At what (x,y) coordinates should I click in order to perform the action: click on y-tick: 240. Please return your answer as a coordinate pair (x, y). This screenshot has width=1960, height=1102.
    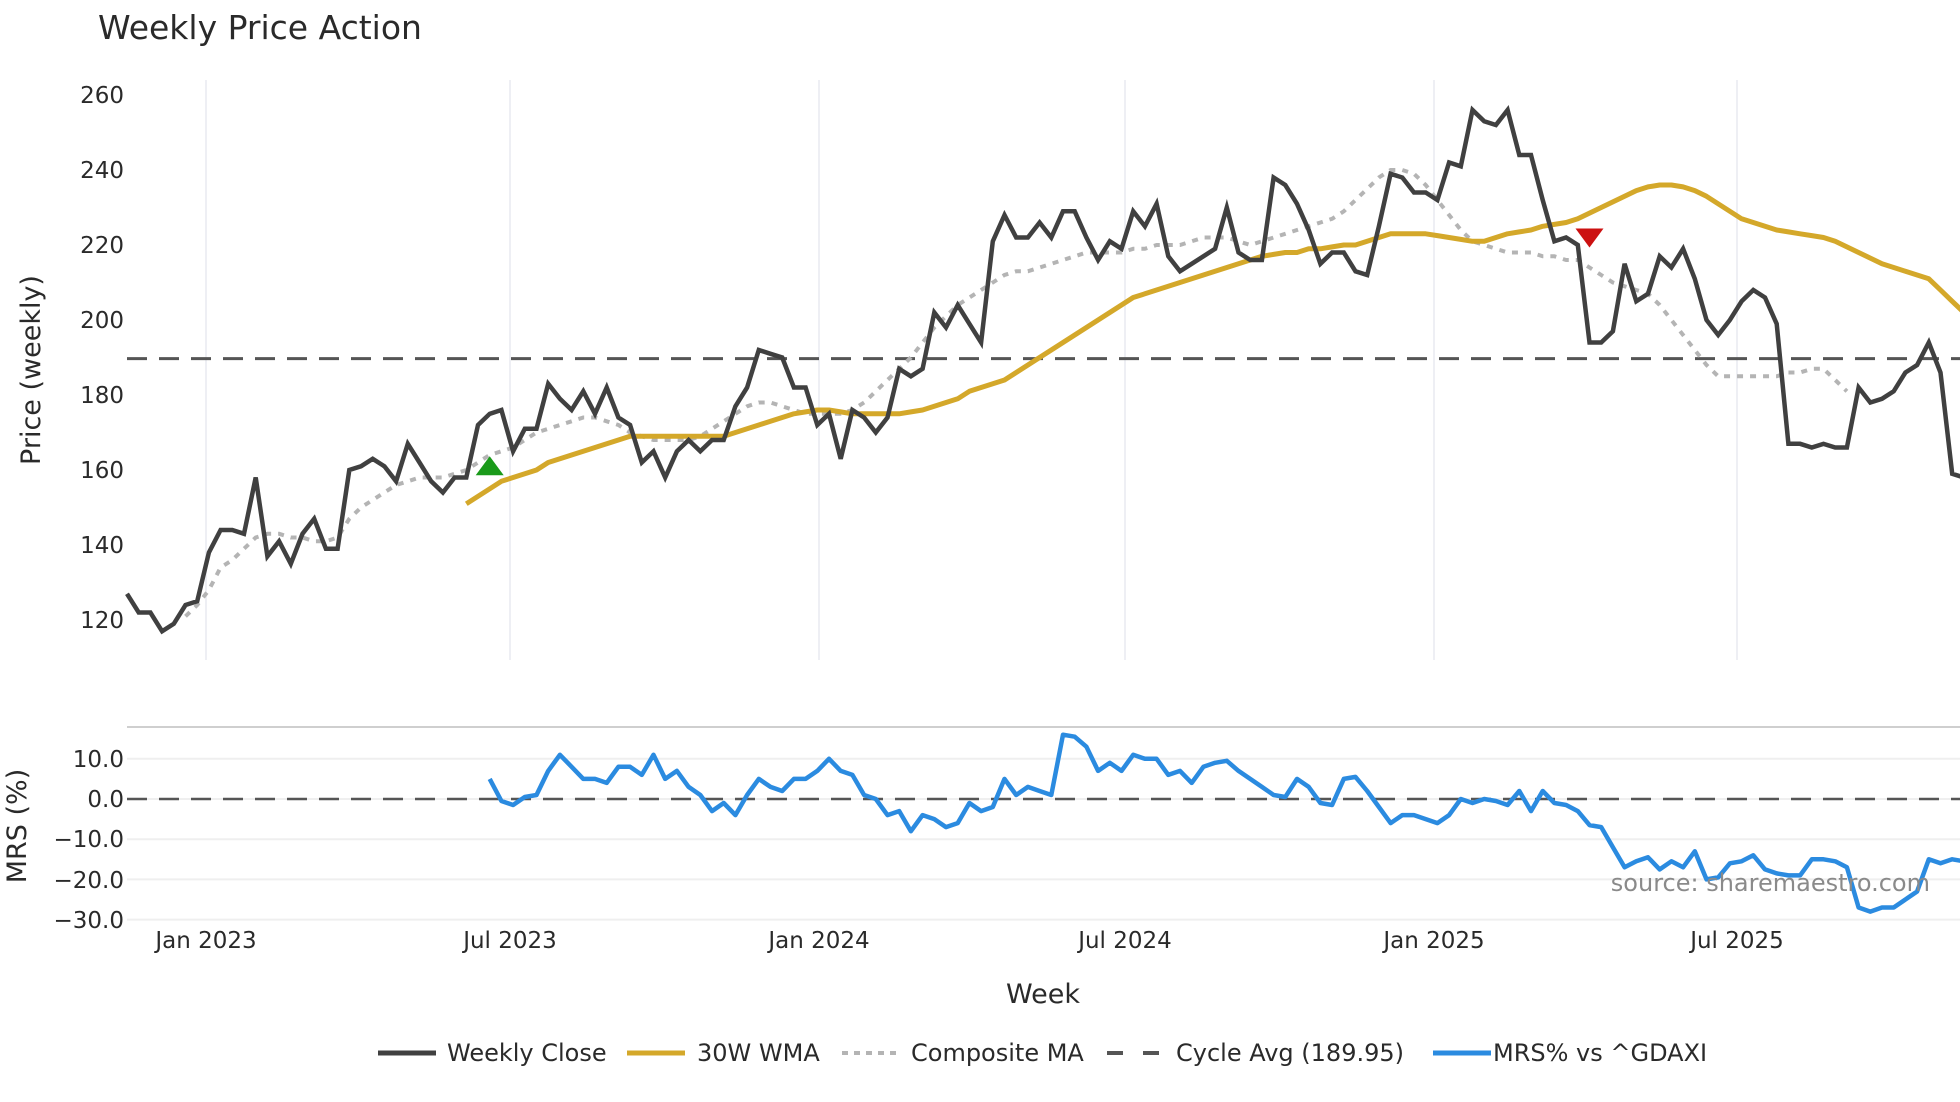
    Looking at the image, I should click on (102, 171).